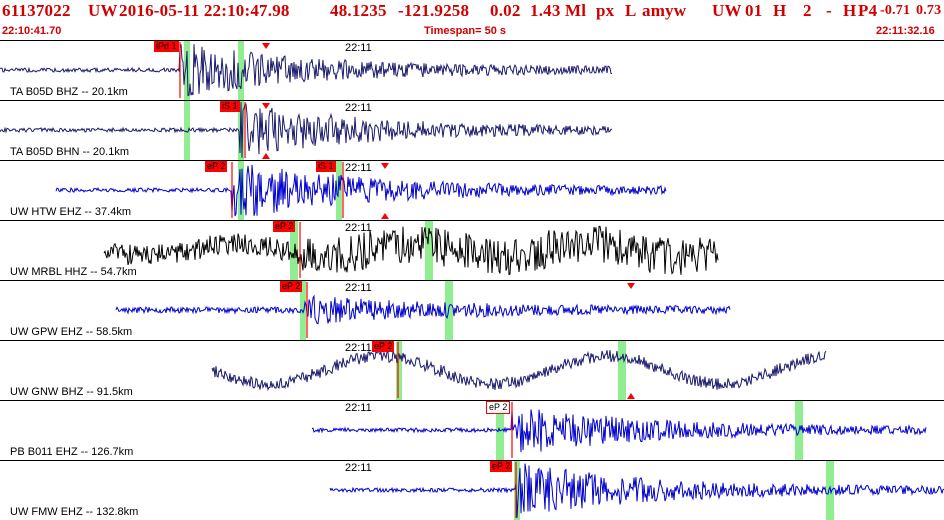 The width and height of the screenshot is (944, 520). I want to click on trace-panel: iPd 1 22:11 TA B05D BHZ -- 20.1km, so click(472, 70).